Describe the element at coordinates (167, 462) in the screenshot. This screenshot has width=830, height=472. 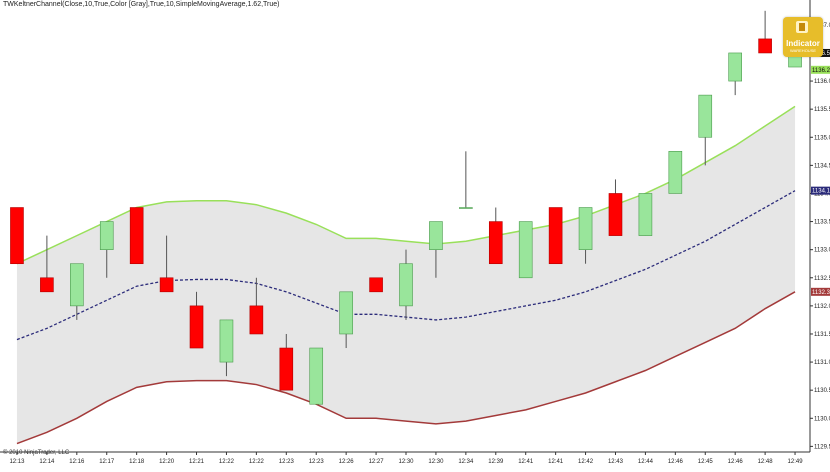
I see `time-tick-label: 12:20` at that location.